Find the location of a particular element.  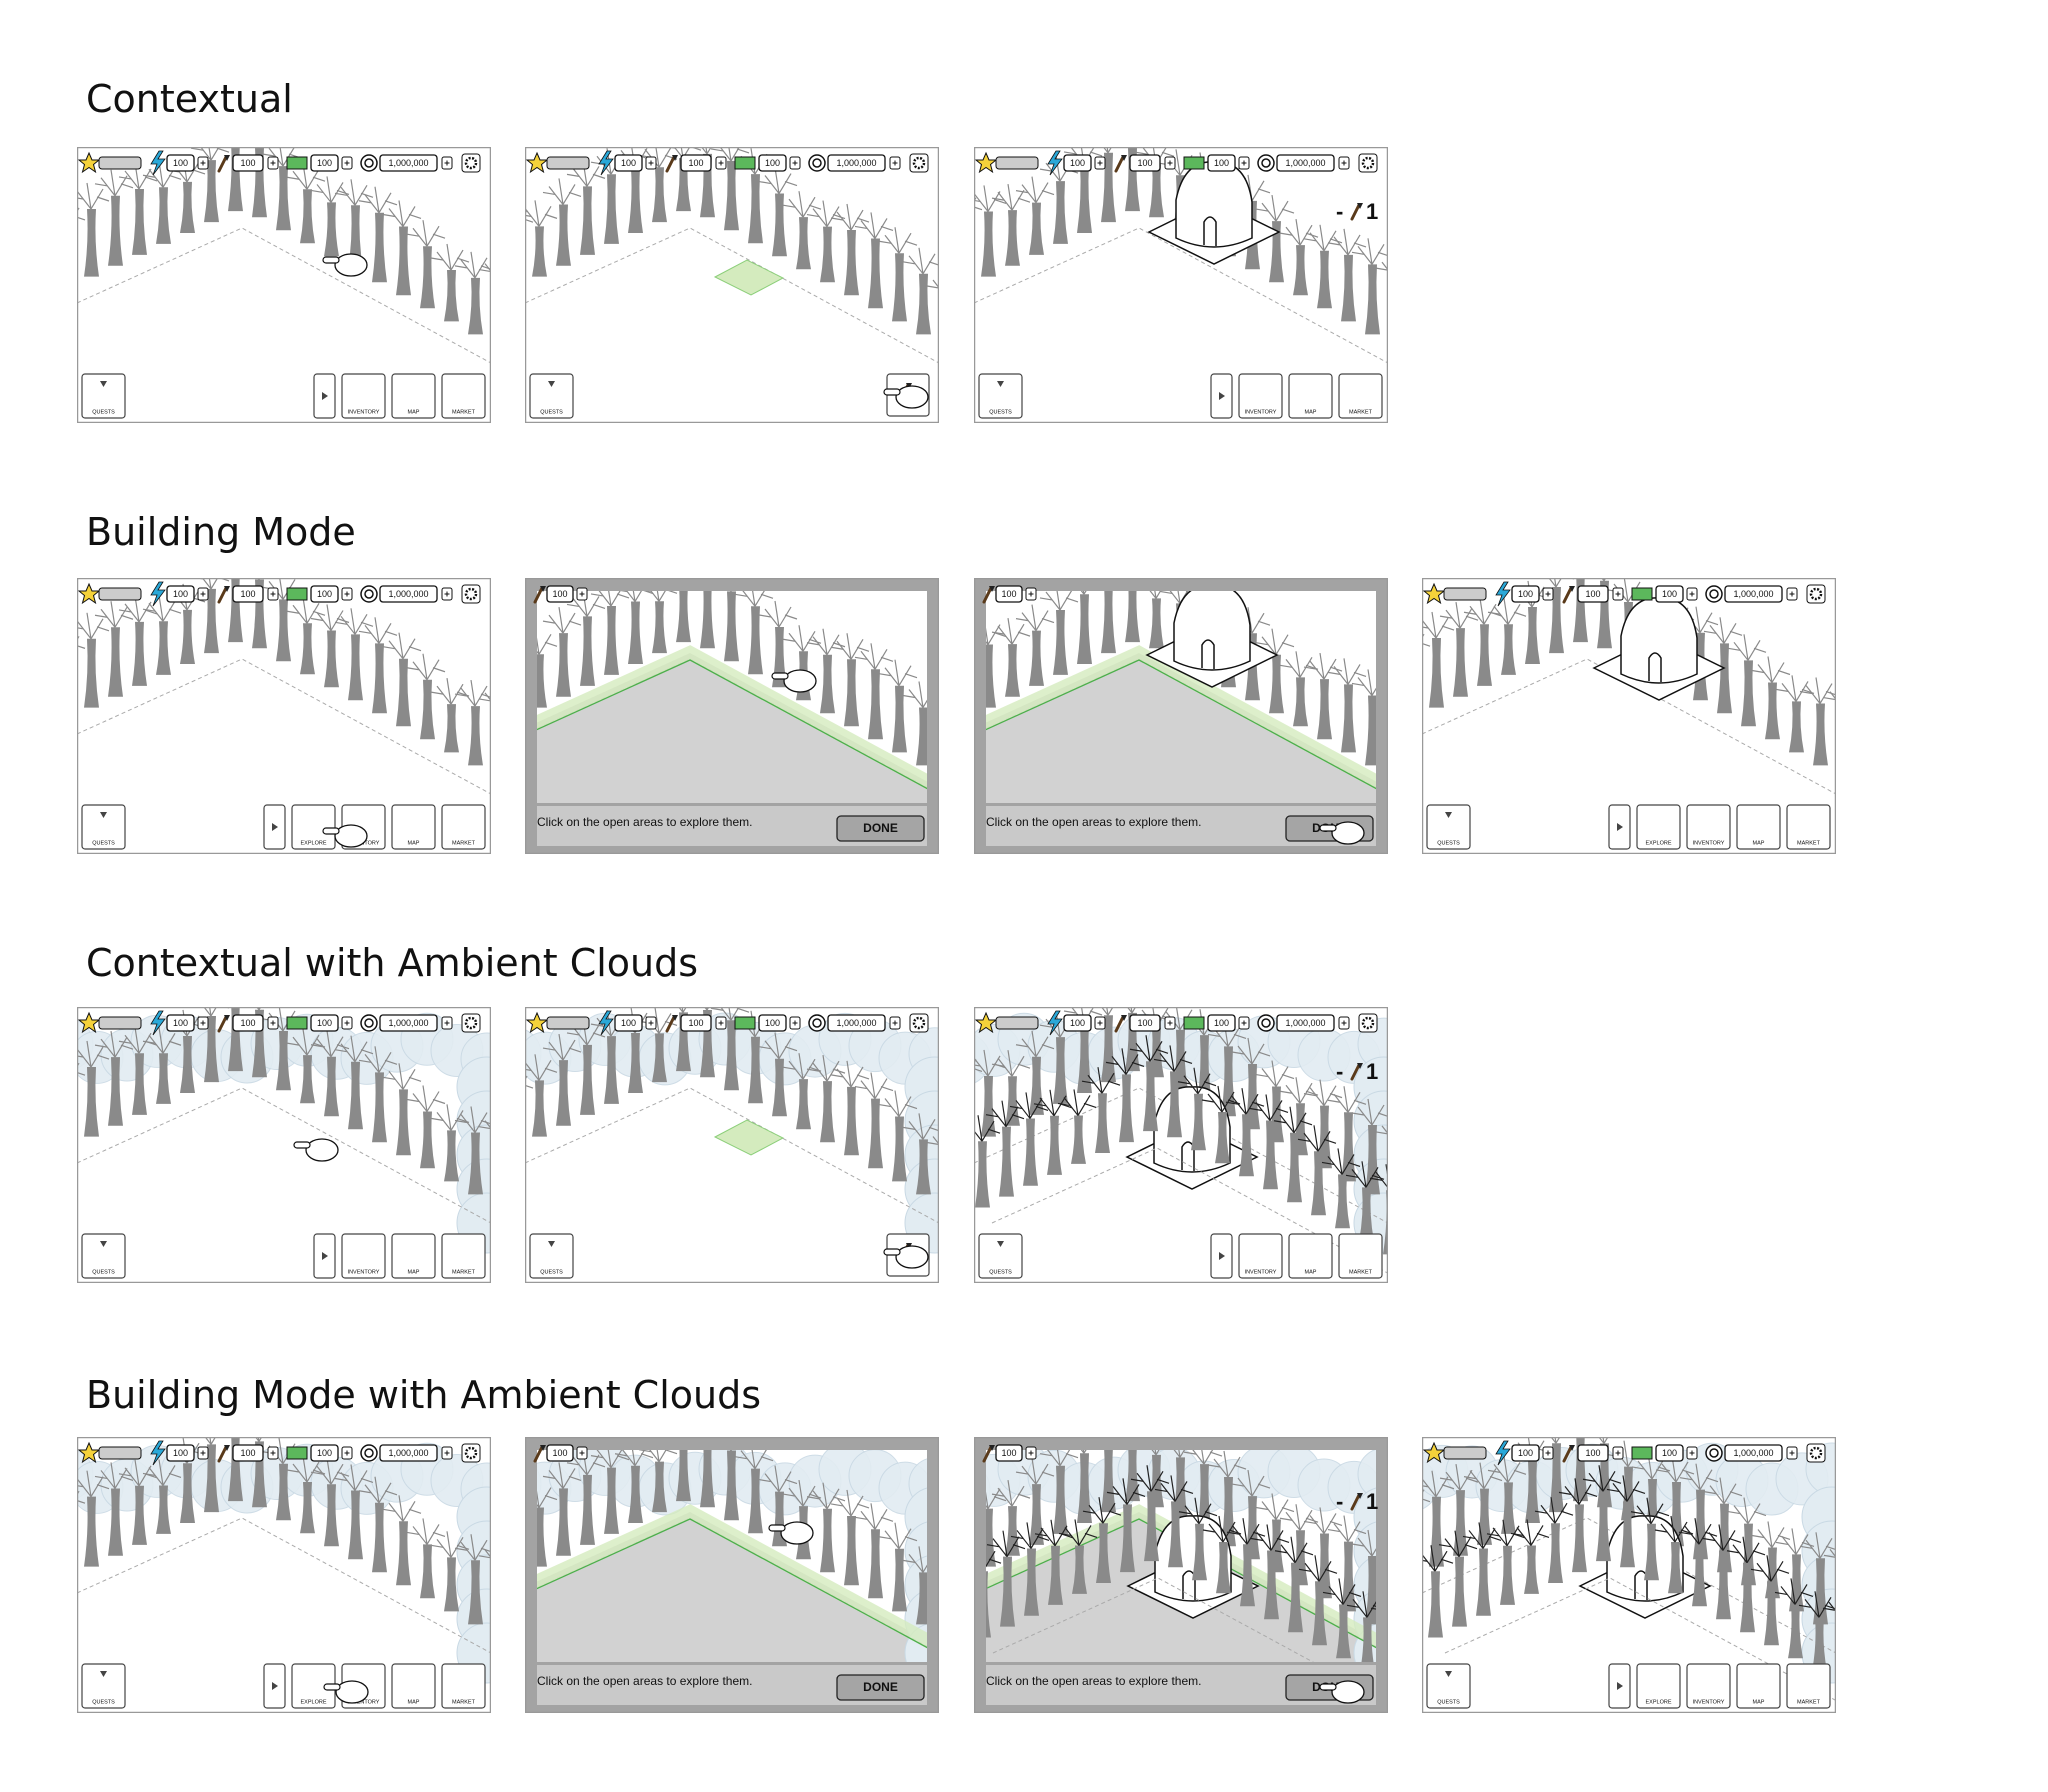

gear-icon is located at coordinates (919, 1023).